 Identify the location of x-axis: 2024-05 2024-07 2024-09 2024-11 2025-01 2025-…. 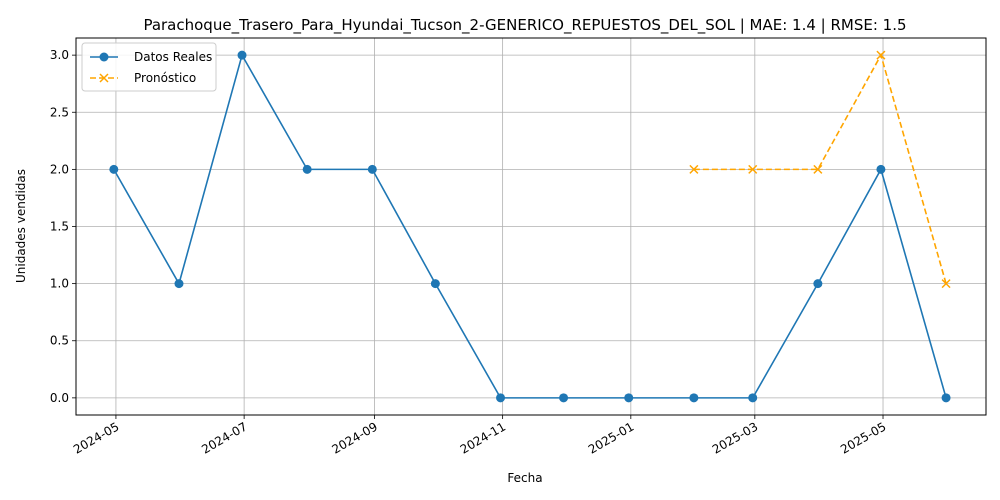
(480, 436).